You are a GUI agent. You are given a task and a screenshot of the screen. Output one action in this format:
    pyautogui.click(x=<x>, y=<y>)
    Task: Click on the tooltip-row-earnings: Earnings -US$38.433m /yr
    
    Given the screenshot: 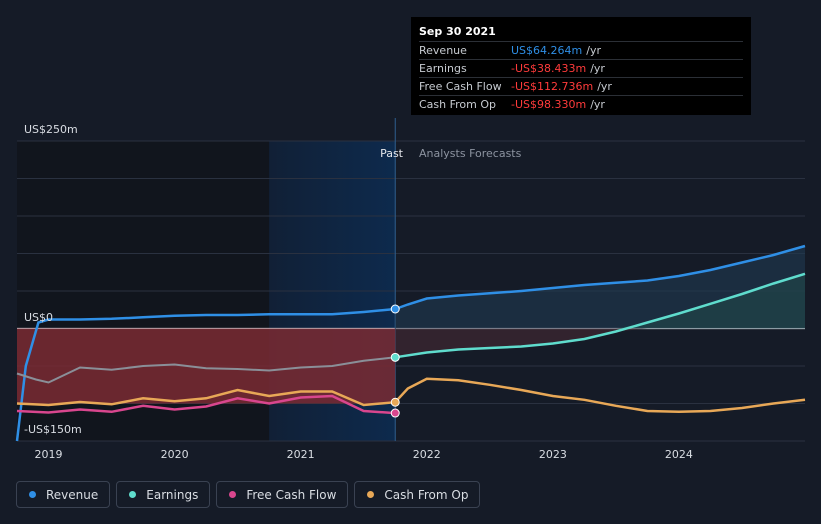 What is the action you would take?
    pyautogui.click(x=581, y=68)
    